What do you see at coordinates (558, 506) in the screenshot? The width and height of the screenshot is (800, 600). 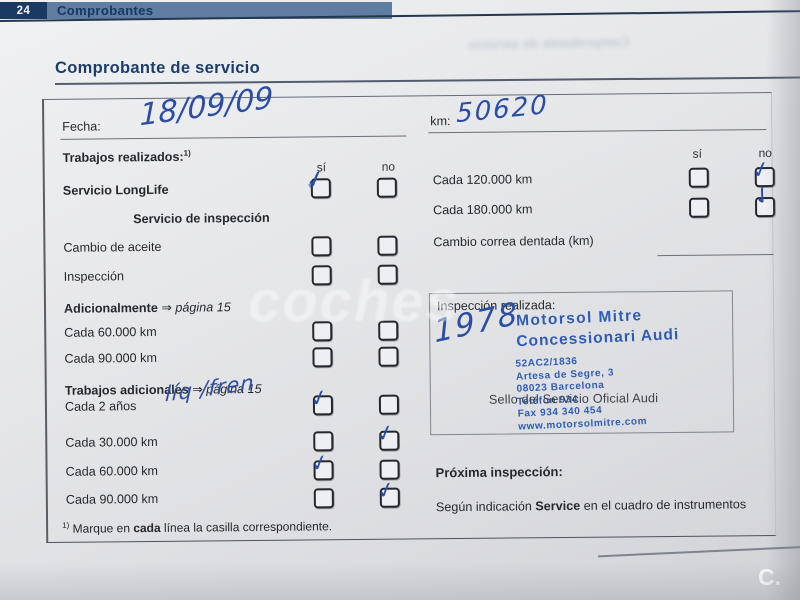 I see `segun-service-bold: Service` at bounding box center [558, 506].